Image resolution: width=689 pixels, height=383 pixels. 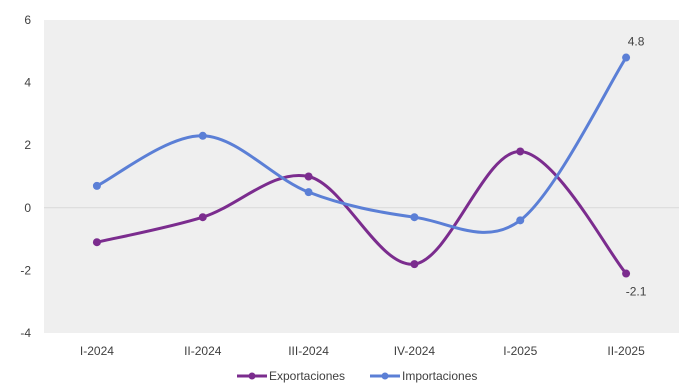 What do you see at coordinates (27, 145) in the screenshot?
I see `y-tick-label: 2` at bounding box center [27, 145].